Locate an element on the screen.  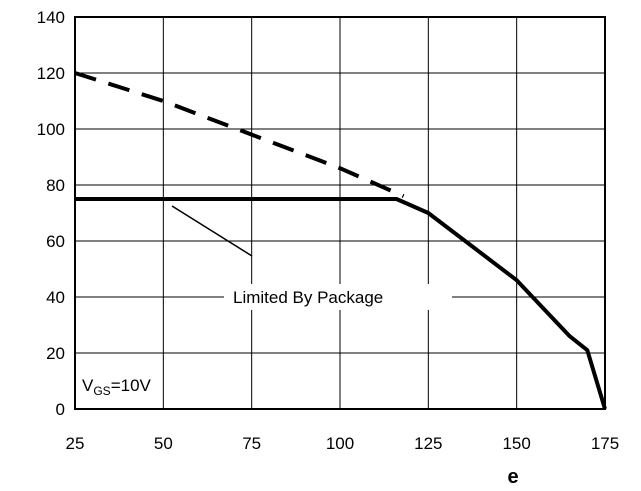
y-tick-label: 60 is located at coordinates (55, 241).